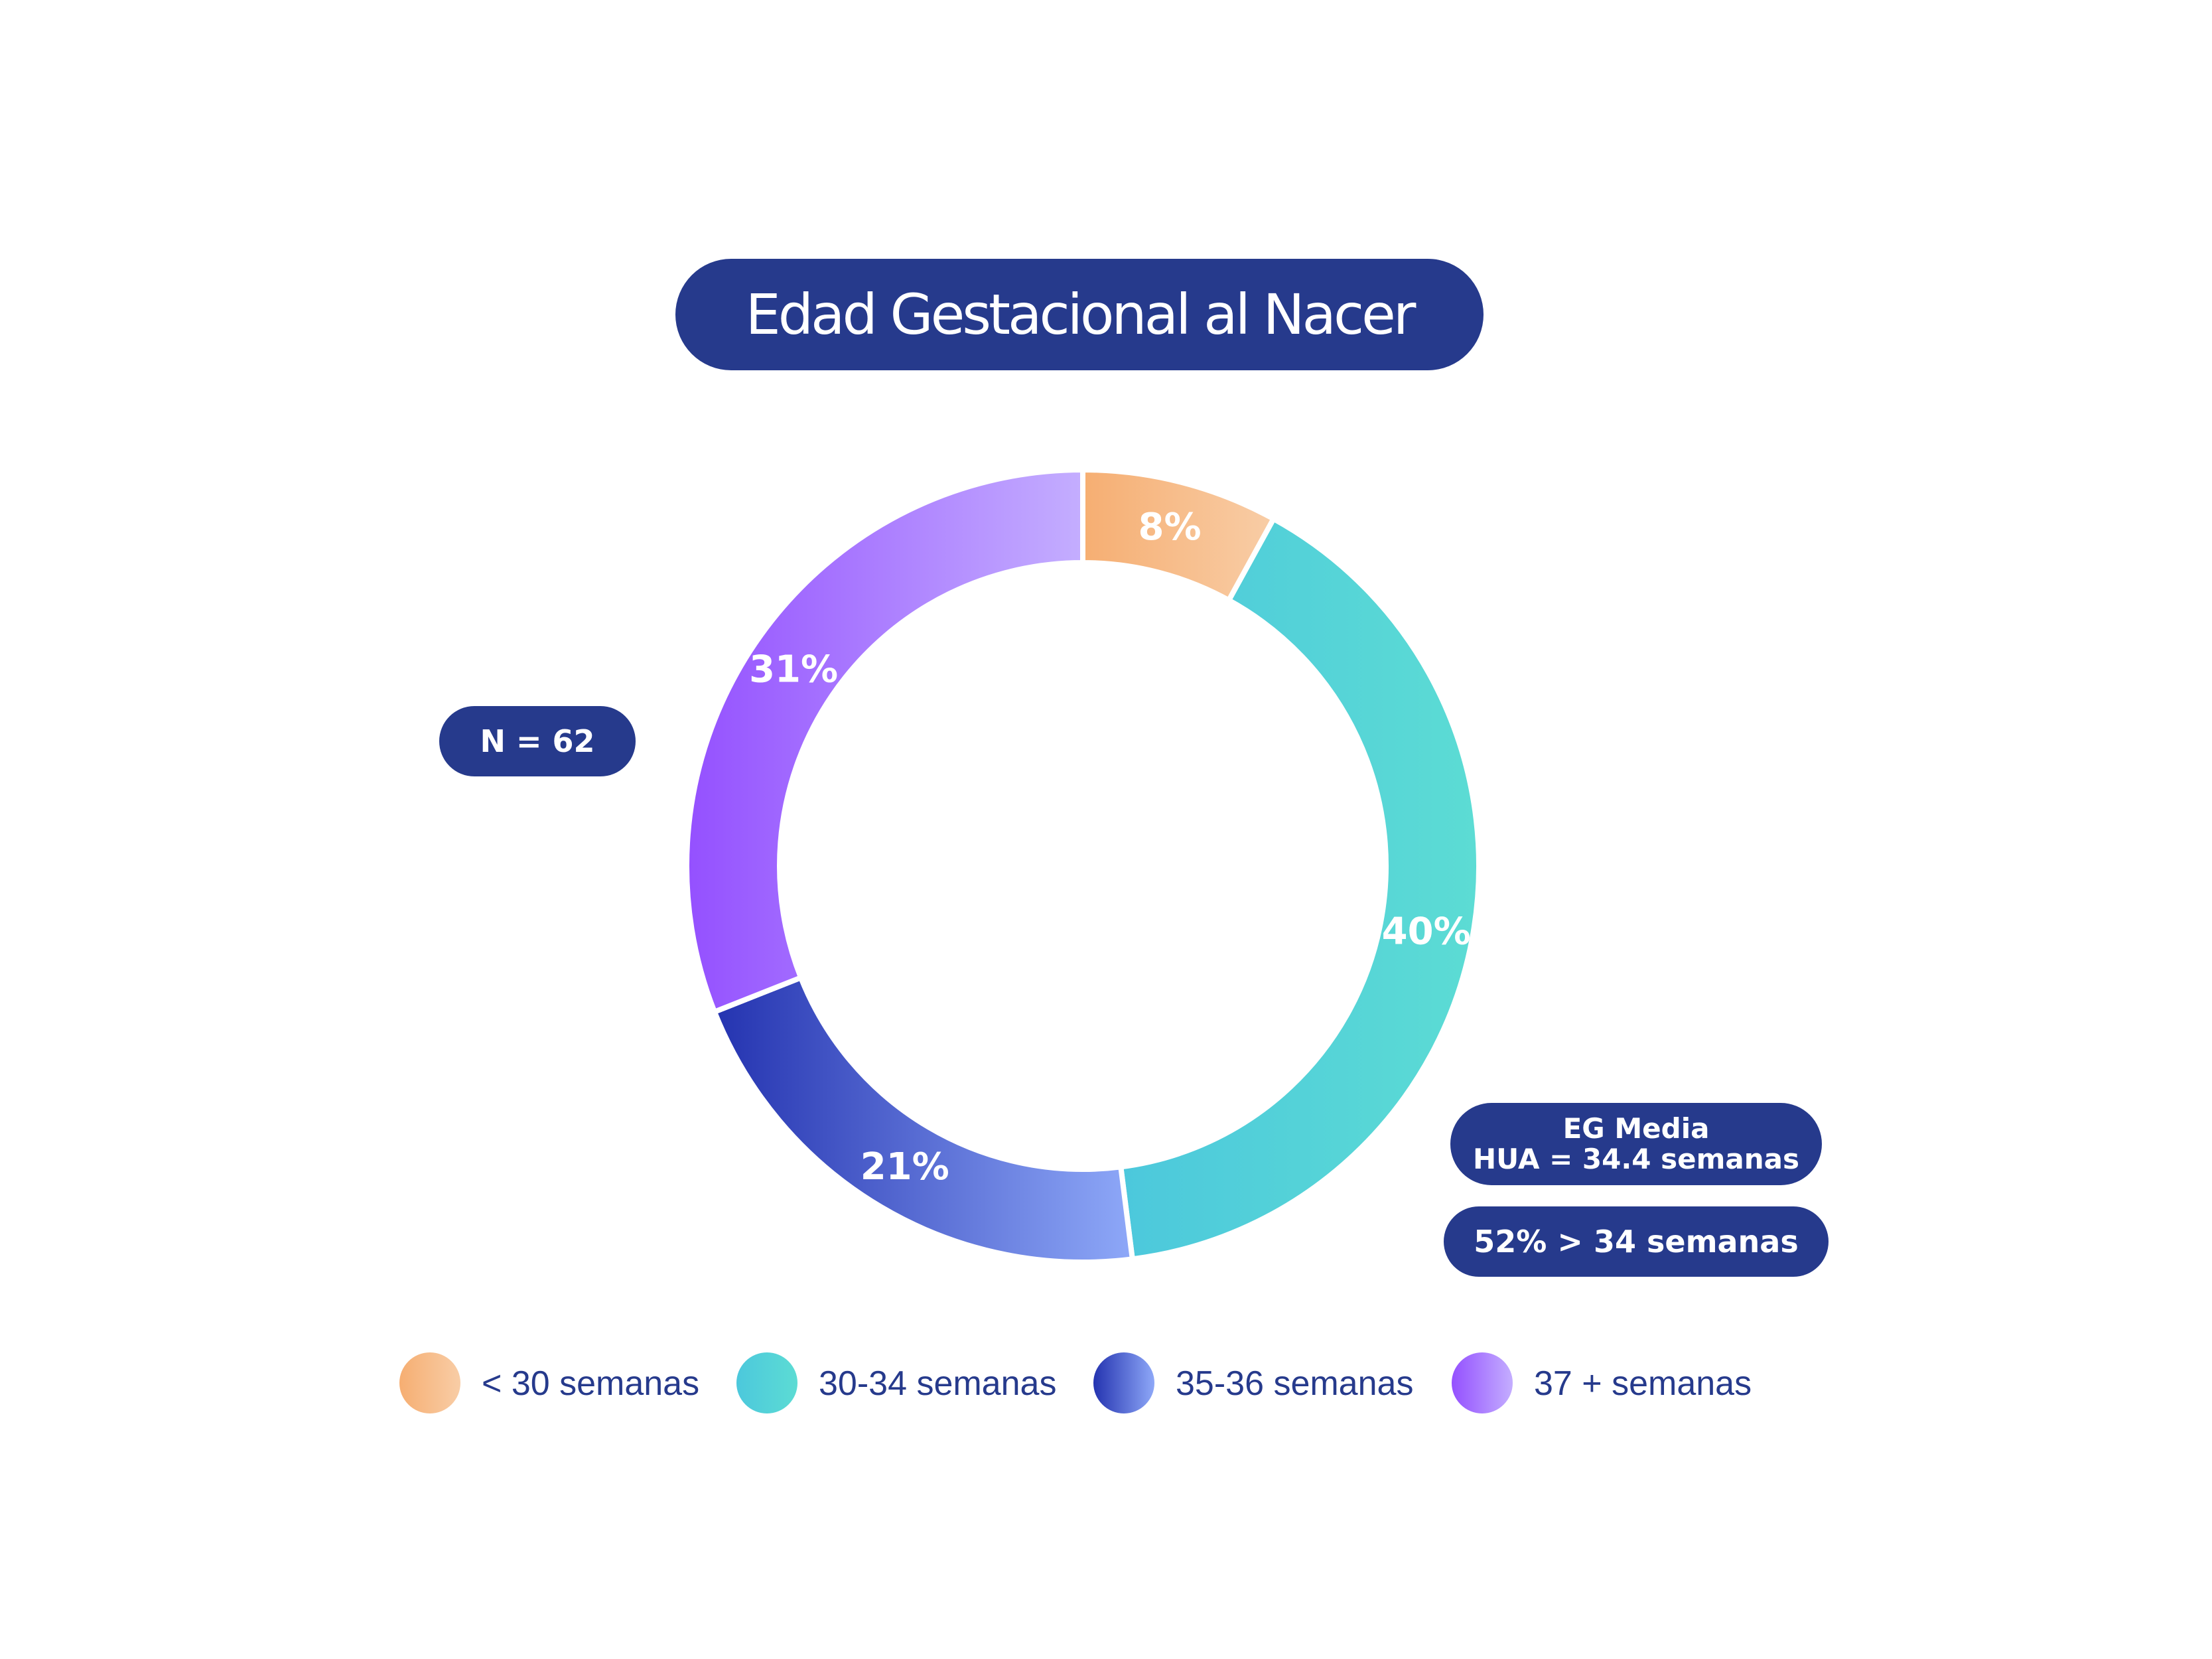 This screenshot has height=1659, width=2212. What do you see at coordinates (1636, 1128) in the screenshot?
I see `mean-age-line1: EG Media` at bounding box center [1636, 1128].